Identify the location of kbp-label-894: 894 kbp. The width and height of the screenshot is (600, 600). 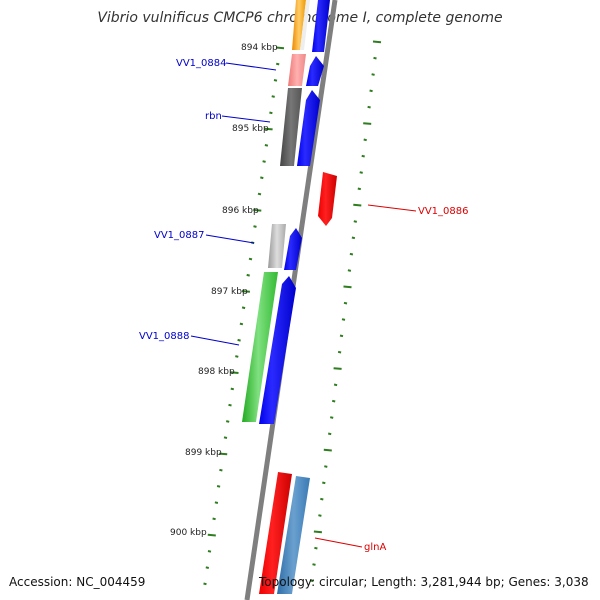
(259, 48).